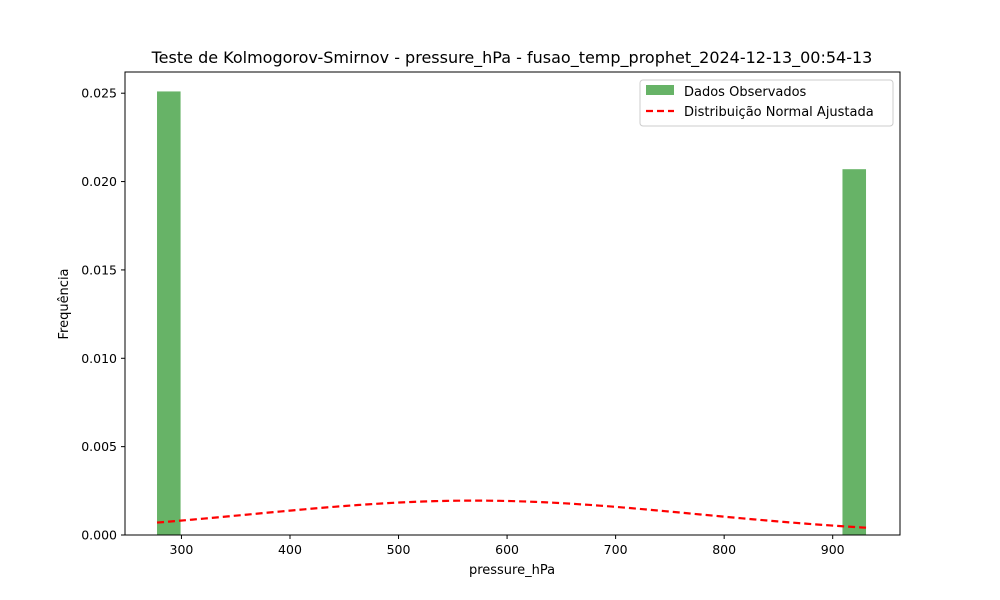 This screenshot has height=600, width=1000. Describe the element at coordinates (399, 549) in the screenshot. I see `x-tick-label: 500` at that location.